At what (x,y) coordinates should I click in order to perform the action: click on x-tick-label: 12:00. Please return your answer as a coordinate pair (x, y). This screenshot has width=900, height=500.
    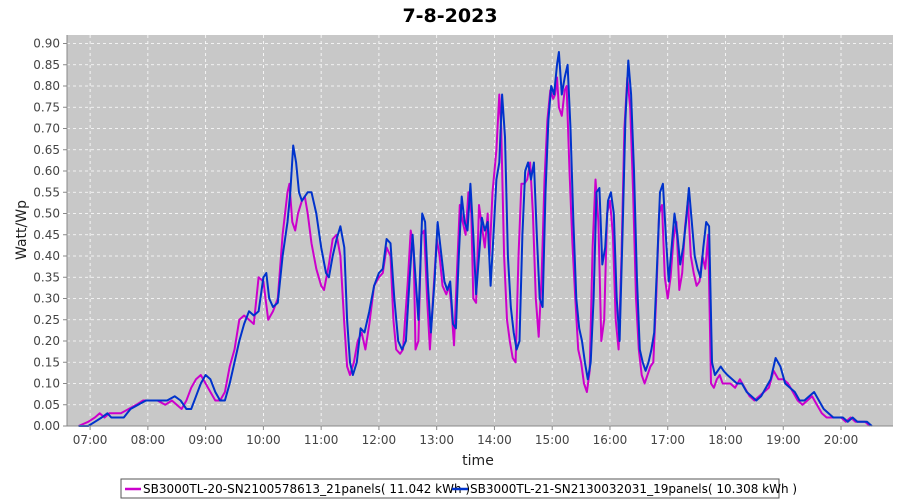
    Looking at the image, I should click on (379, 440).